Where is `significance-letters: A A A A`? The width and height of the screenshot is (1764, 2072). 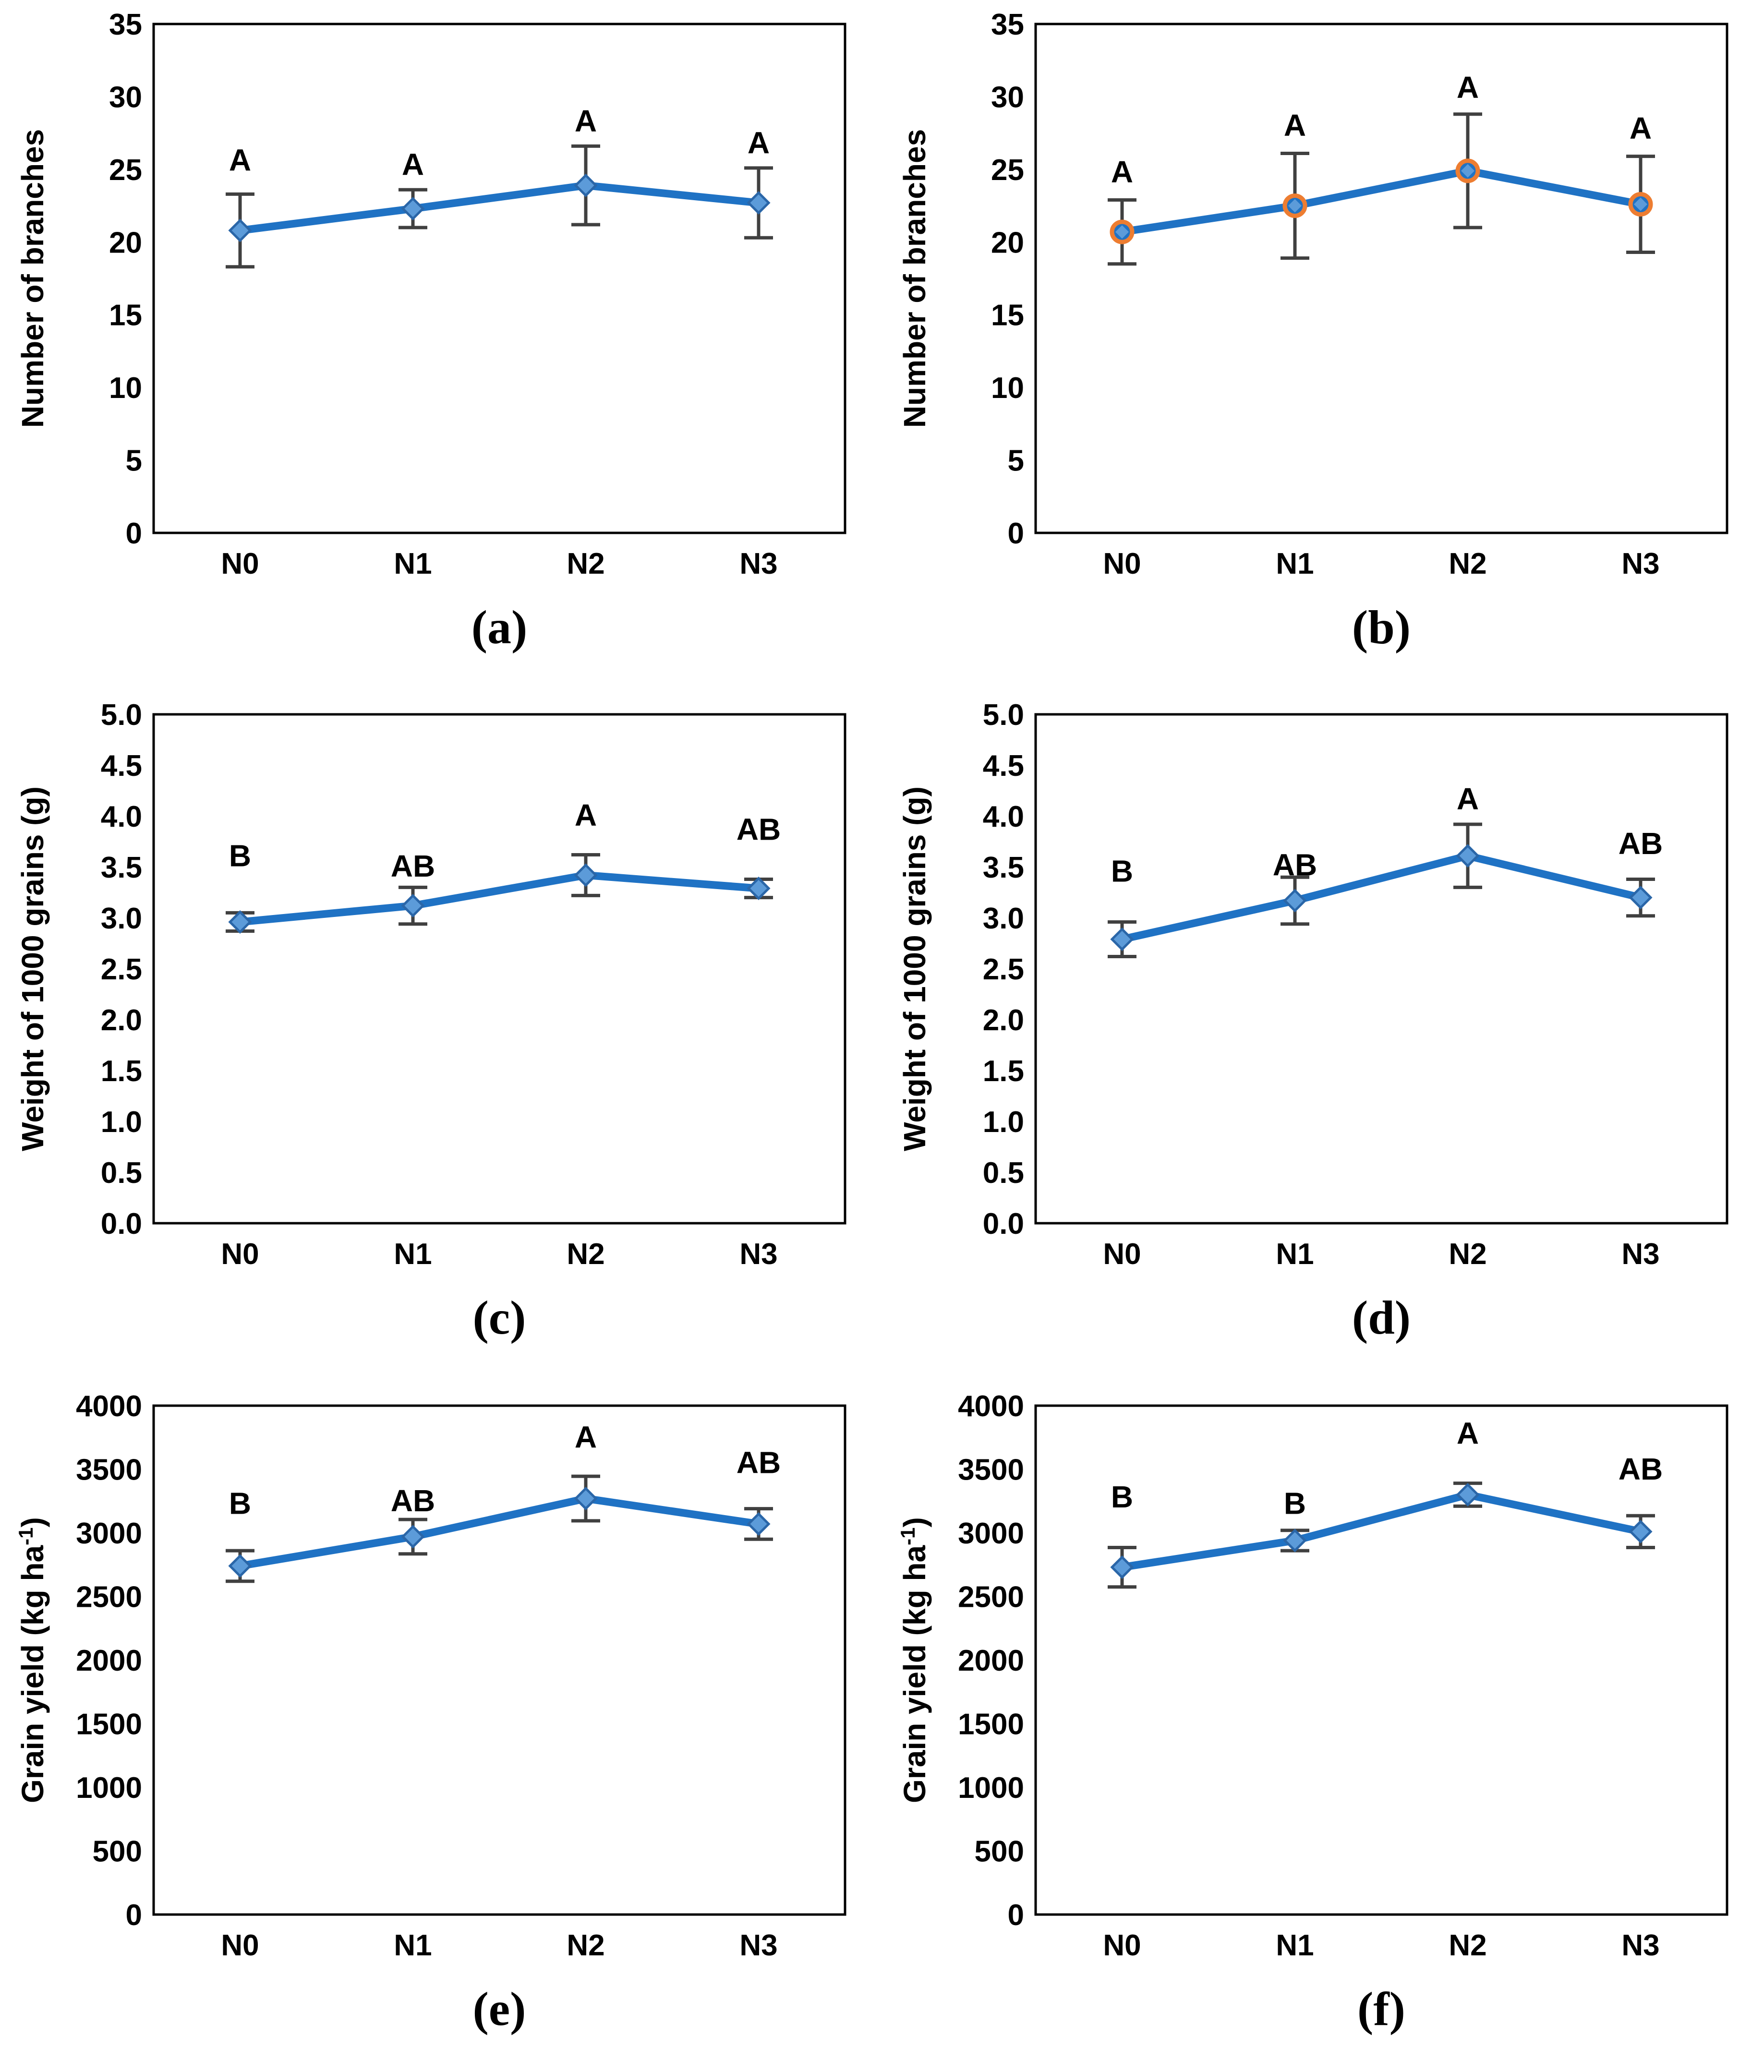
significance-letters: A A A A is located at coordinates (499, 143).